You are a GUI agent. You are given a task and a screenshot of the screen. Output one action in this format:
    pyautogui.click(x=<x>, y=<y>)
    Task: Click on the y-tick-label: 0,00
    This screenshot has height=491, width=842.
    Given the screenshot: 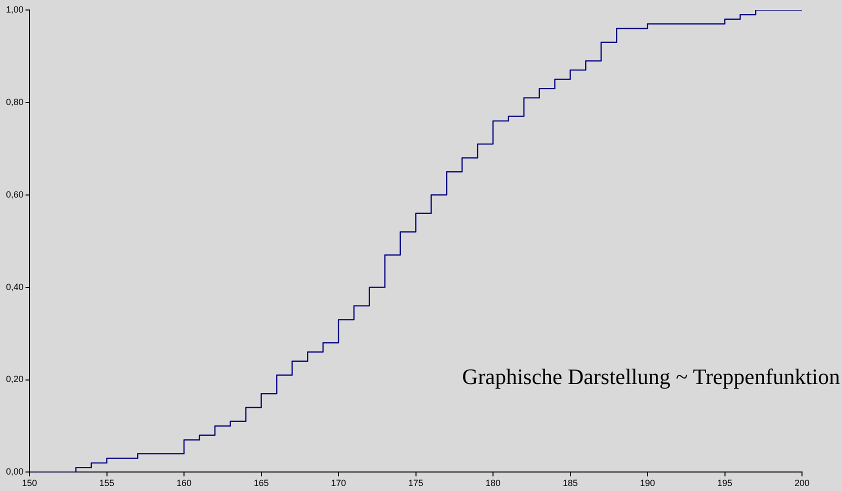 What is the action you would take?
    pyautogui.click(x=15, y=471)
    